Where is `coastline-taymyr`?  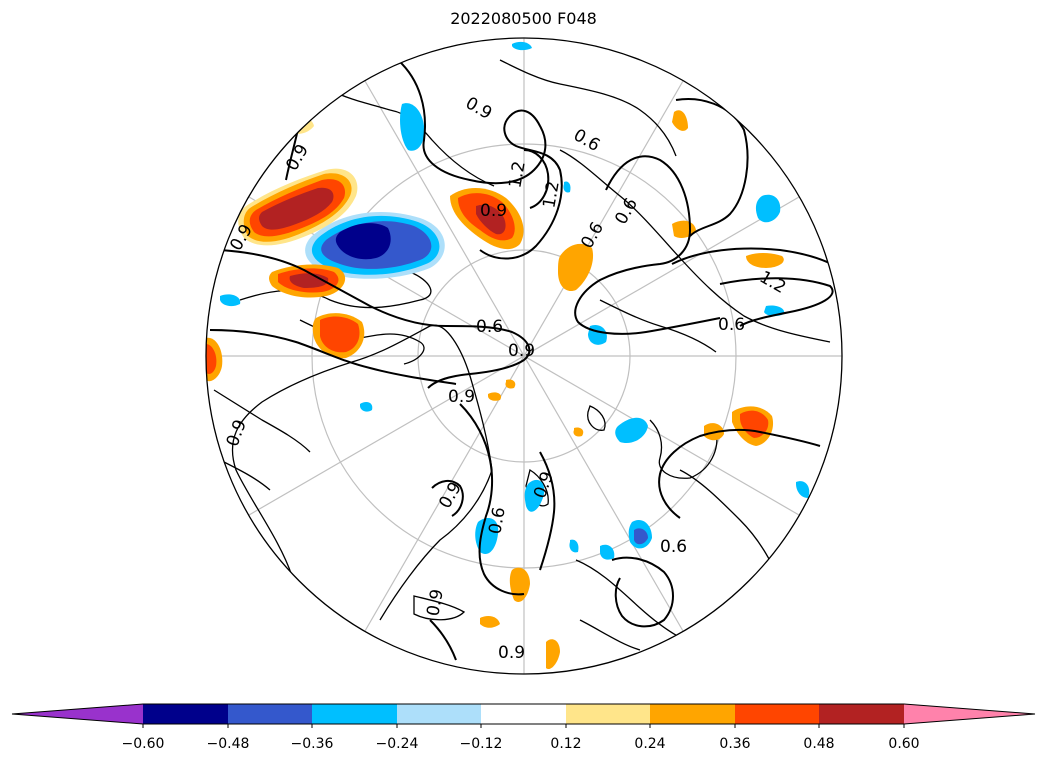 coastline-taymyr is located at coordinates (658, 326).